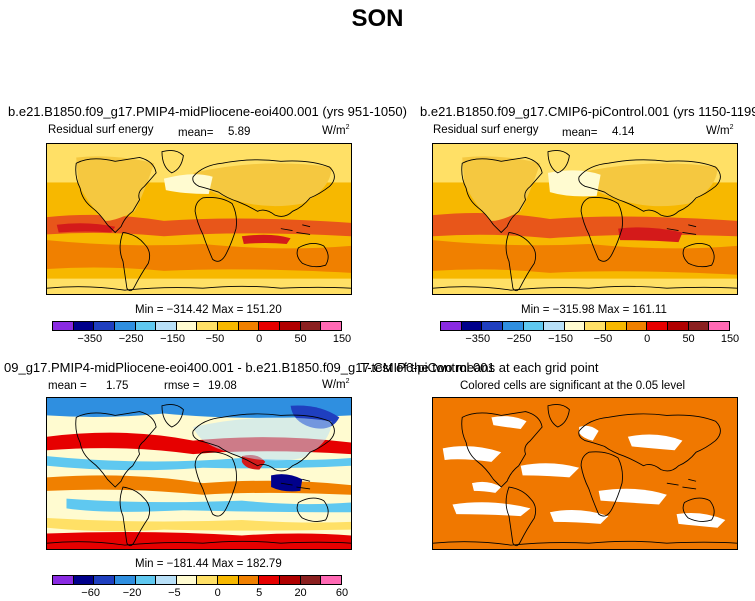  I want to click on panel2-colorbar-tick-label: −350, so click(478, 339).